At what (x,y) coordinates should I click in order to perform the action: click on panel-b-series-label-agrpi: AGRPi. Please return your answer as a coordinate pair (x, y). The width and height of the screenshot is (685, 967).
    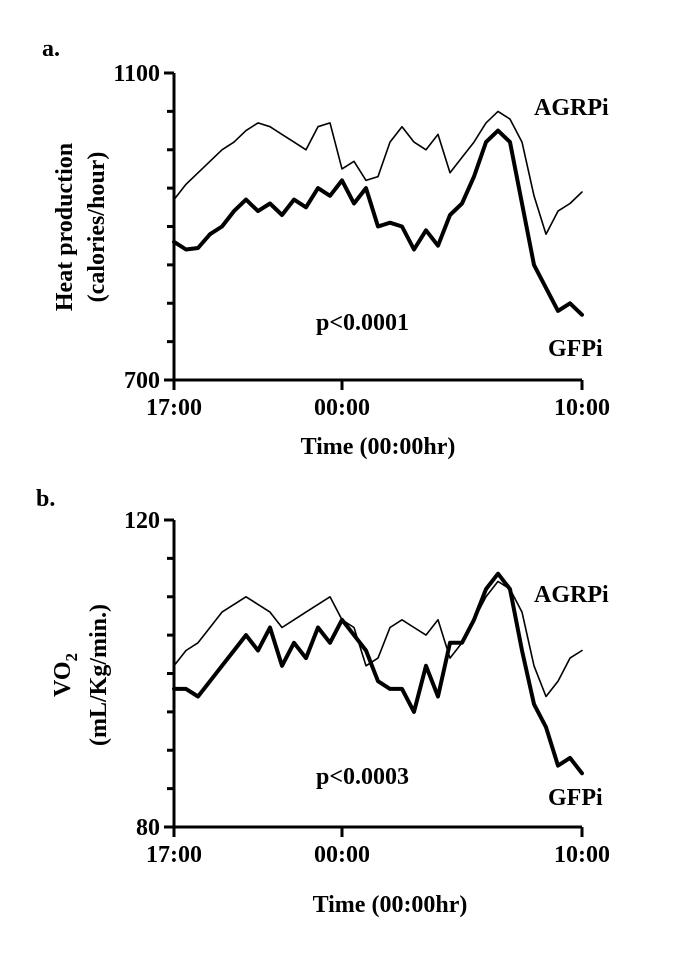
    Looking at the image, I should click on (571, 595).